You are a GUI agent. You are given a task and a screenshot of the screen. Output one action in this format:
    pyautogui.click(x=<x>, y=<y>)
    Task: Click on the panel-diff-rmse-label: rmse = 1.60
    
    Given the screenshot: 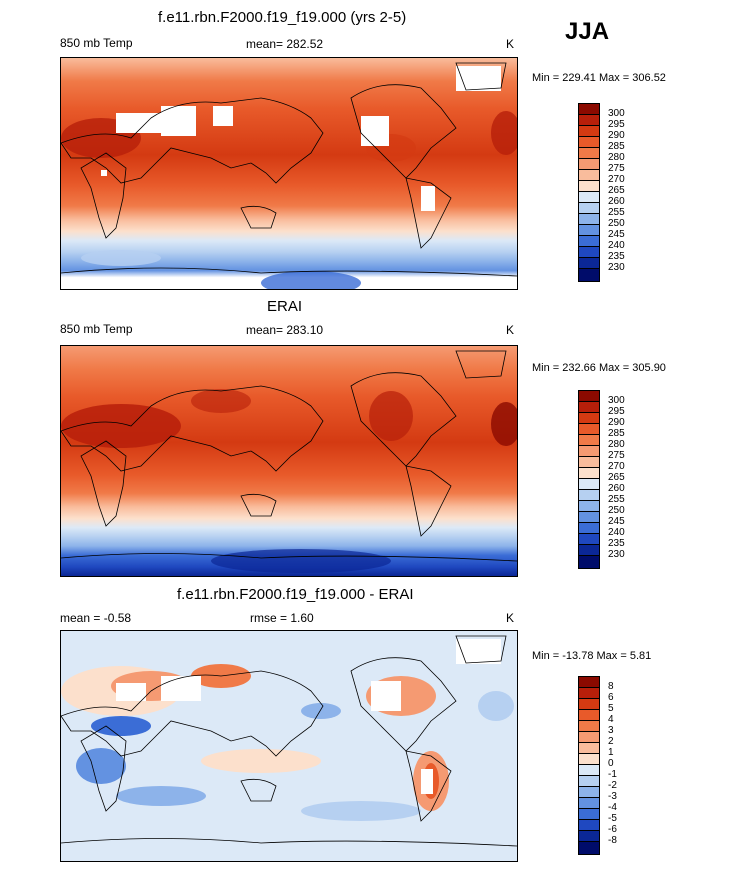 What is the action you would take?
    pyautogui.click(x=282, y=618)
    